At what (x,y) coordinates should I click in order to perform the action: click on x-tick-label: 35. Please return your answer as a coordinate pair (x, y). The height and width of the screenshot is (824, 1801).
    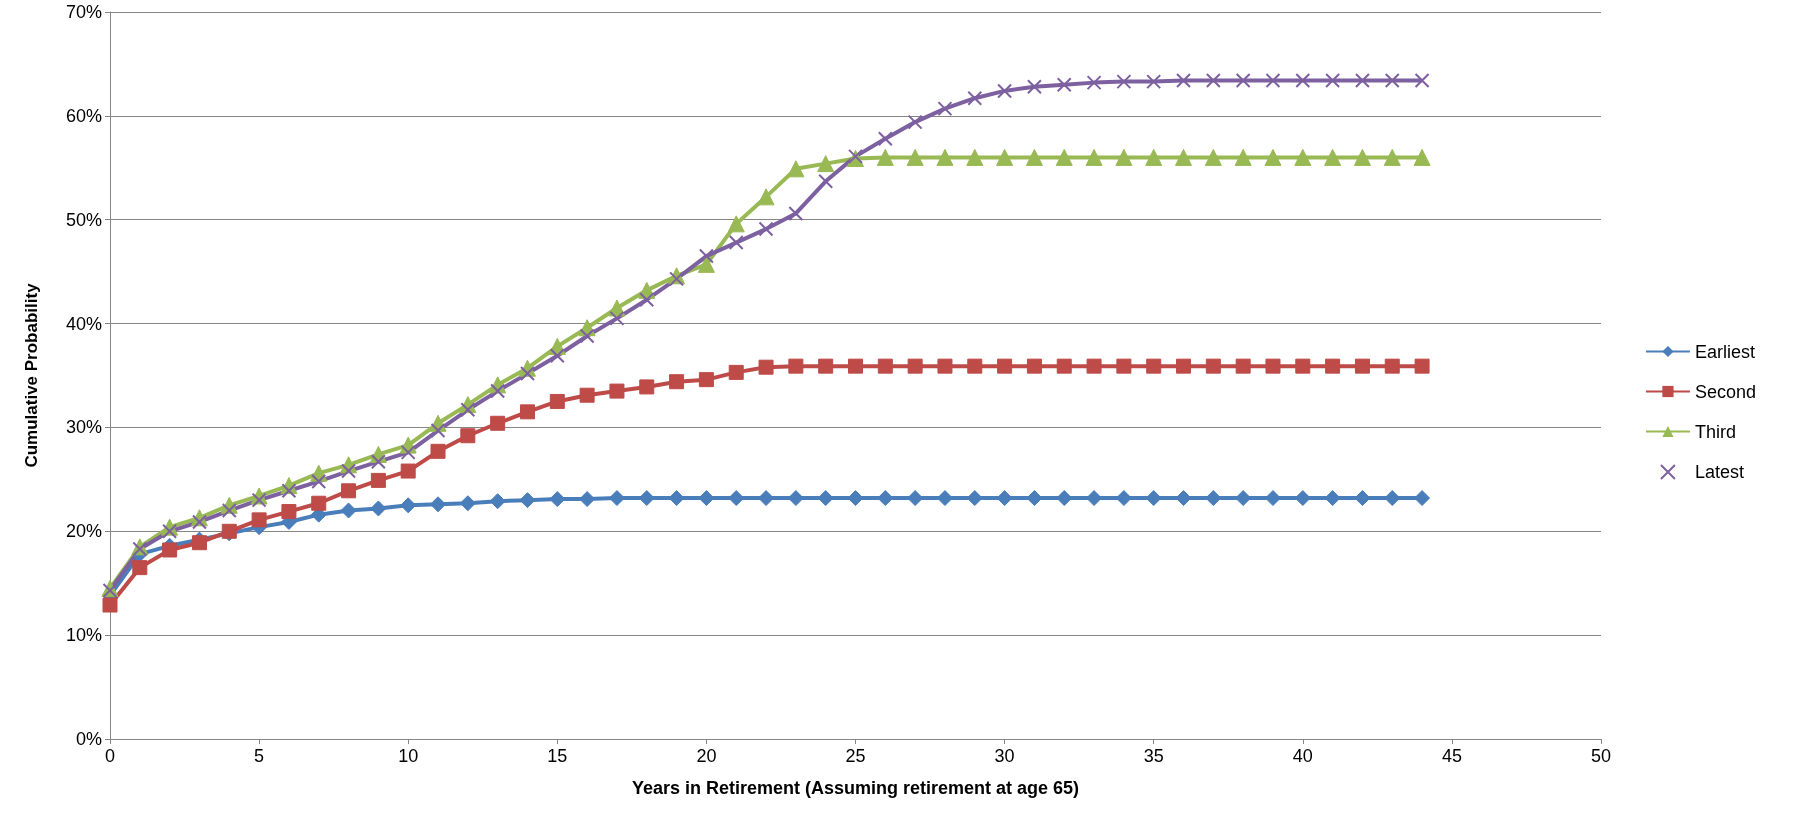
    Looking at the image, I should click on (1153, 756).